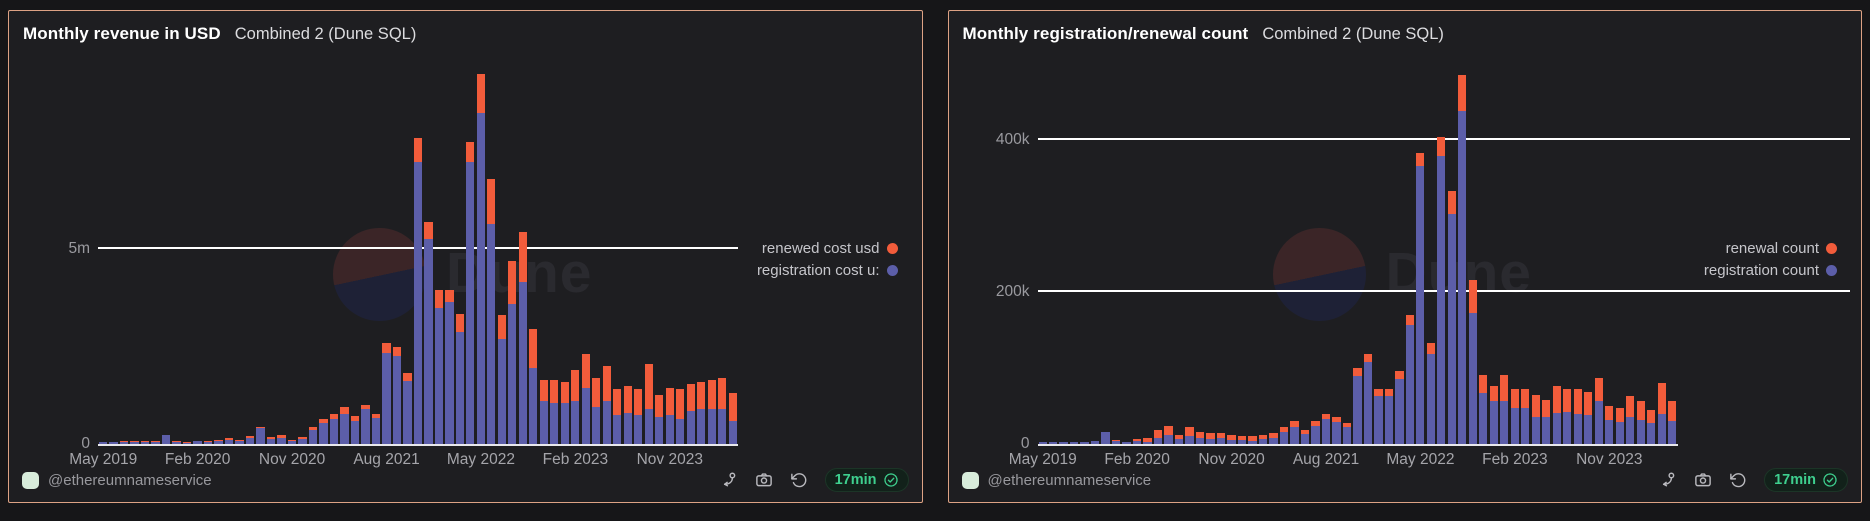 This screenshot has height=521, width=1870. Describe the element at coordinates (827, 270) in the screenshot. I see `legend-item-registration: registration cost u:` at that location.